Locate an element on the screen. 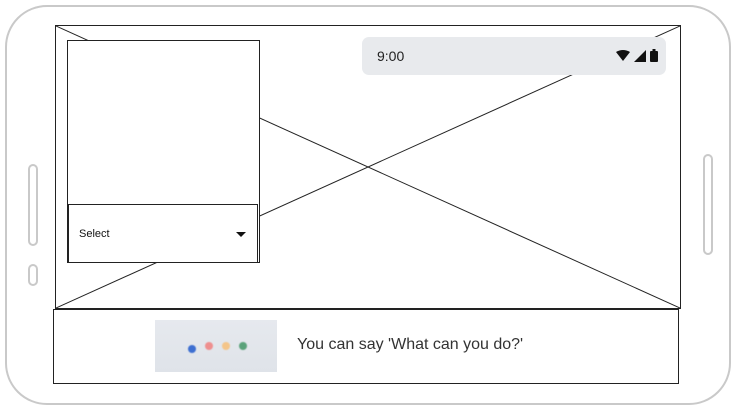 The image size is (737, 412). assistant-dot-red is located at coordinates (209, 346).